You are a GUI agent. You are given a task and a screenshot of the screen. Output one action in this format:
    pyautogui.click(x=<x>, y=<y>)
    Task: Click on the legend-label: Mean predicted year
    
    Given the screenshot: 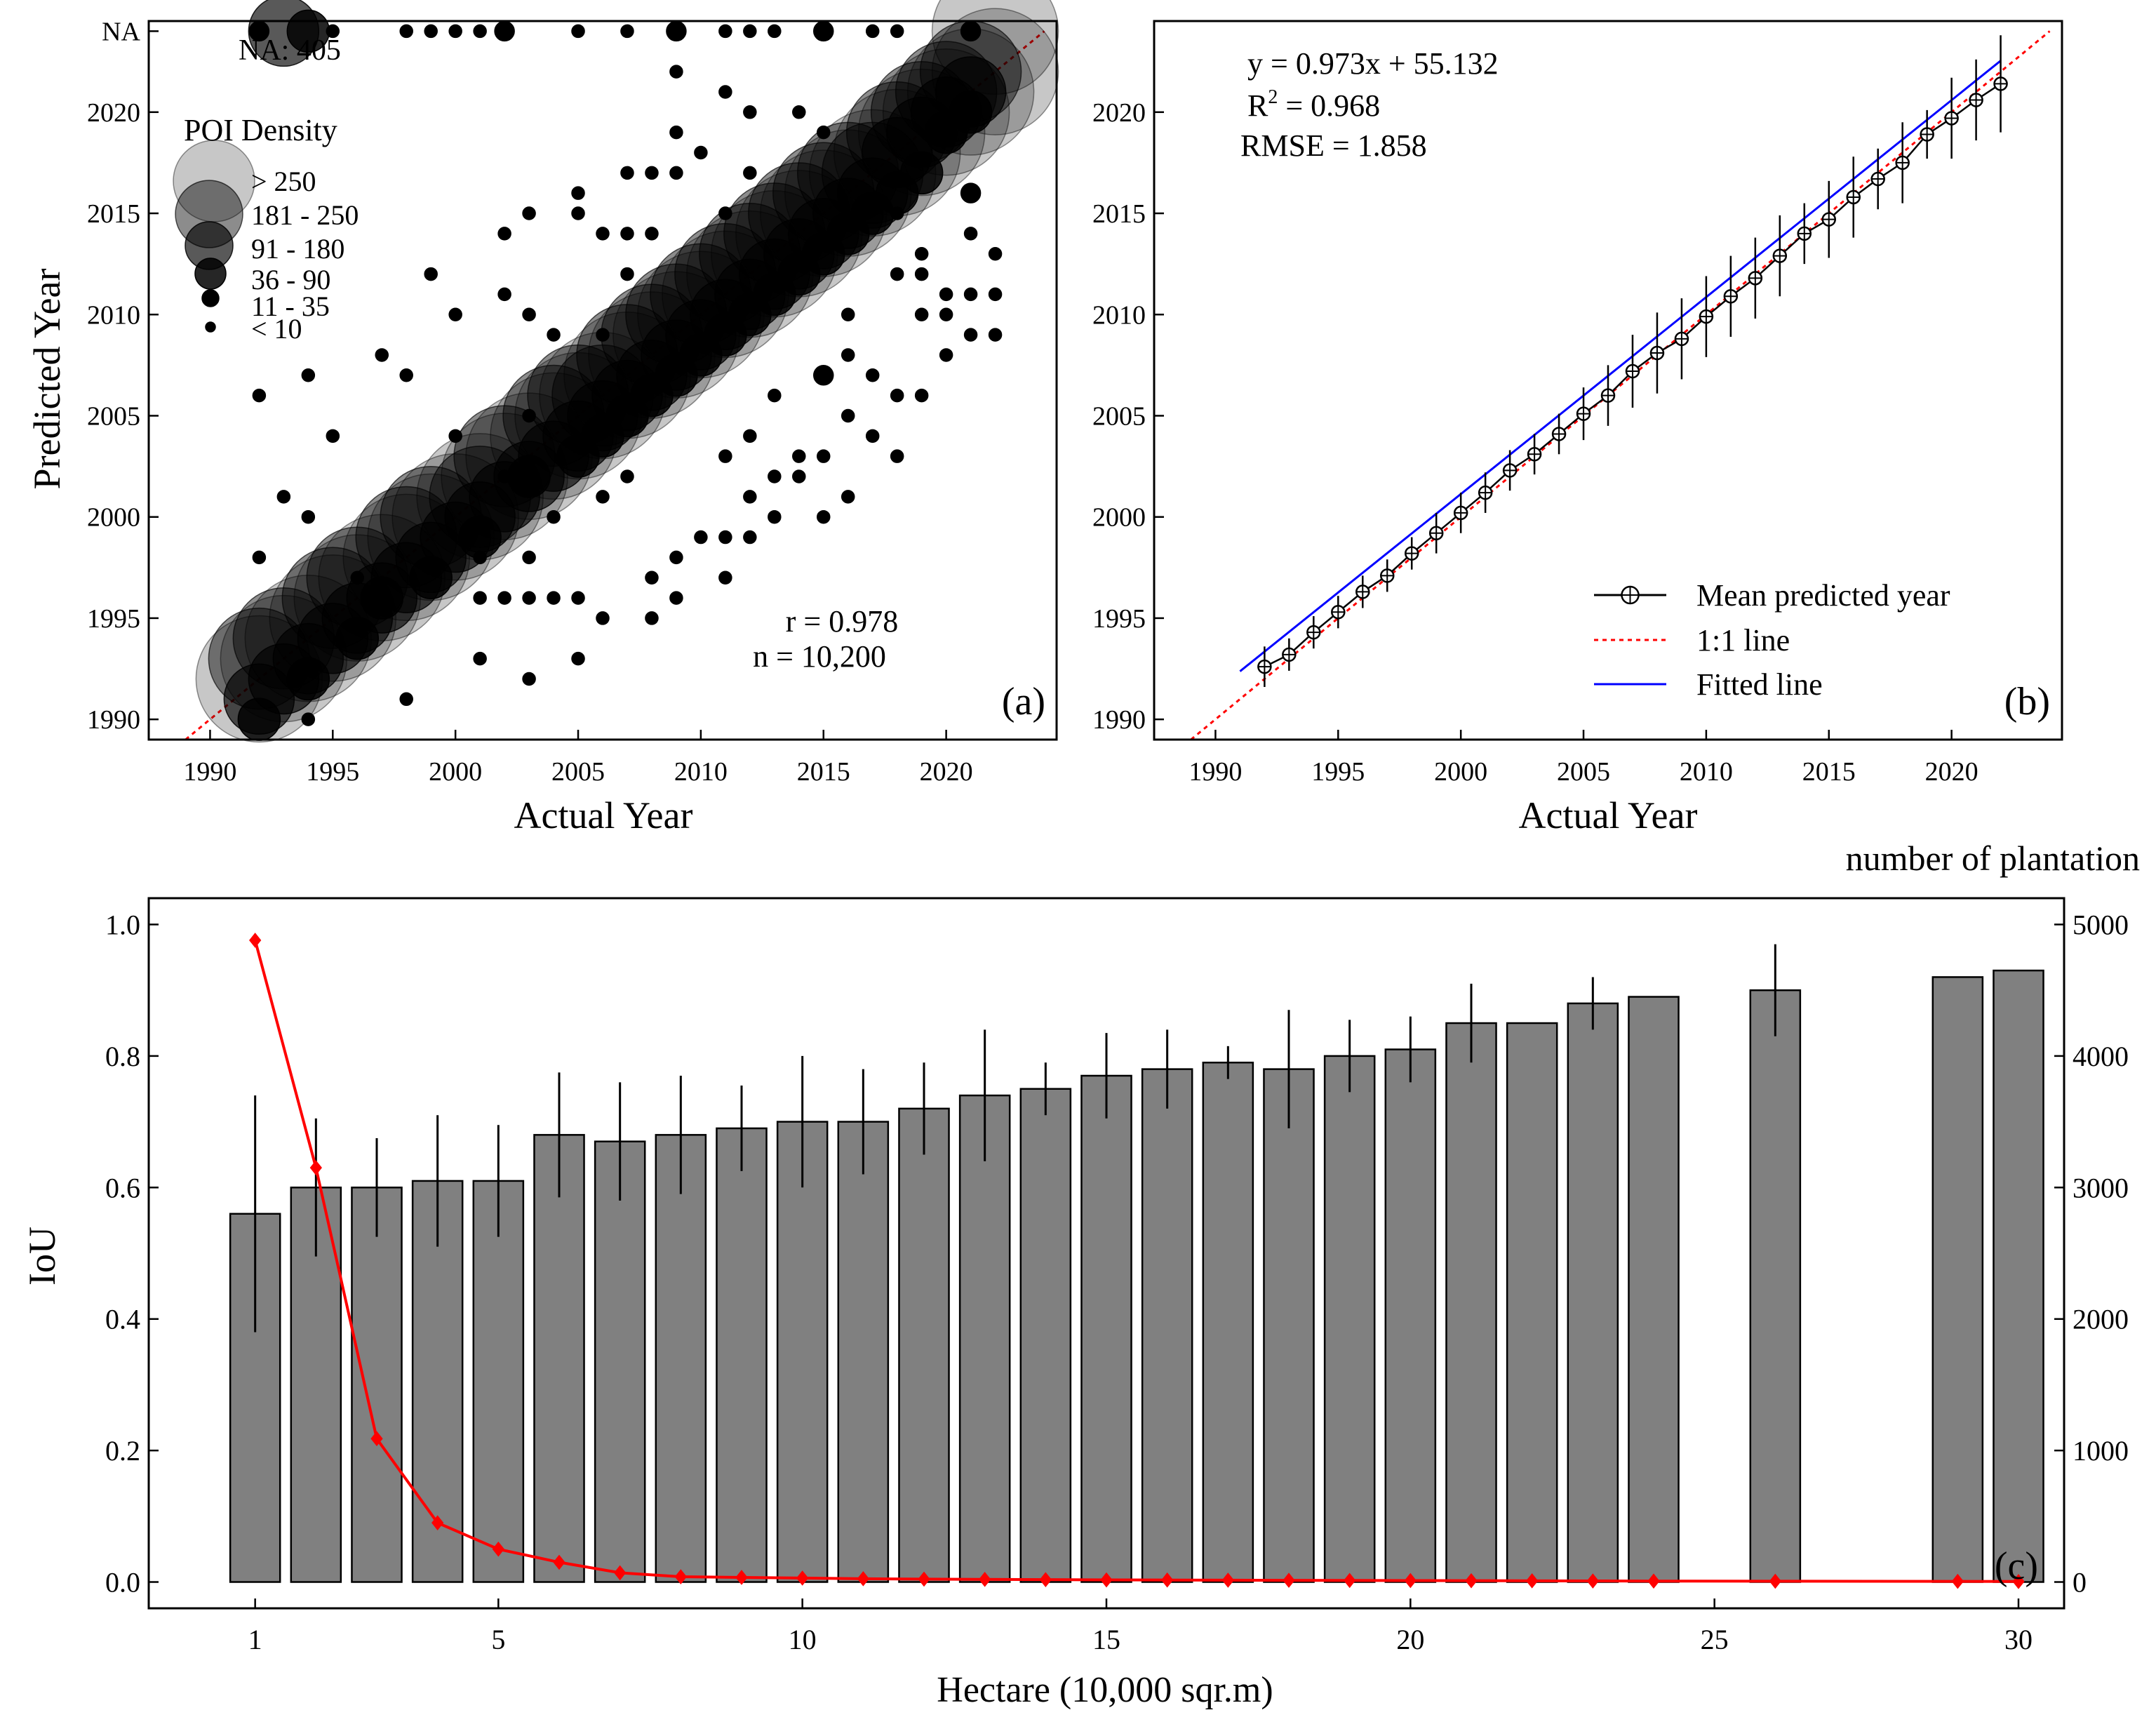 What is the action you would take?
    pyautogui.click(x=1823, y=595)
    